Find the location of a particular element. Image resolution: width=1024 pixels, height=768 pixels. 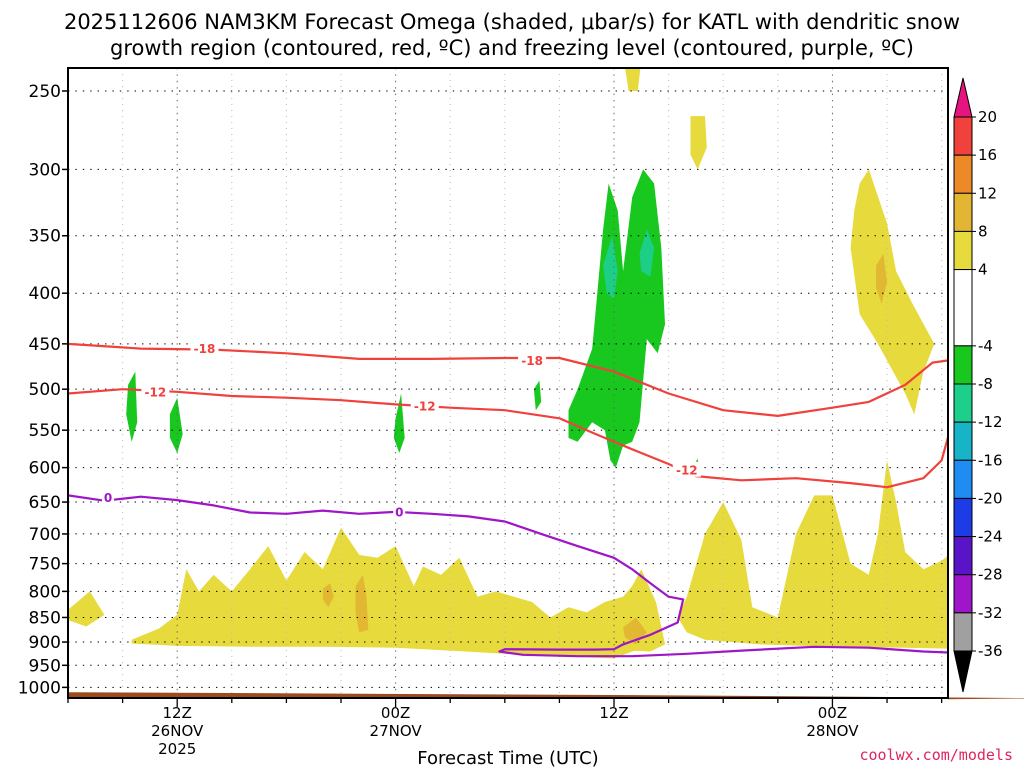

colorbar-label-8: -16 is located at coordinates (990, 460).